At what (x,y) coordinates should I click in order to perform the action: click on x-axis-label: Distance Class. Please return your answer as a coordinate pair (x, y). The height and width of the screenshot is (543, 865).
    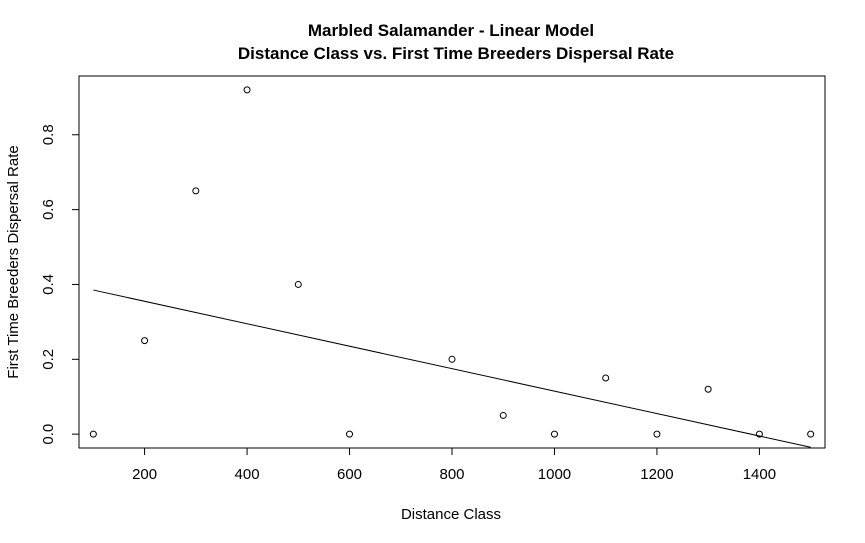
    Looking at the image, I should click on (451, 514).